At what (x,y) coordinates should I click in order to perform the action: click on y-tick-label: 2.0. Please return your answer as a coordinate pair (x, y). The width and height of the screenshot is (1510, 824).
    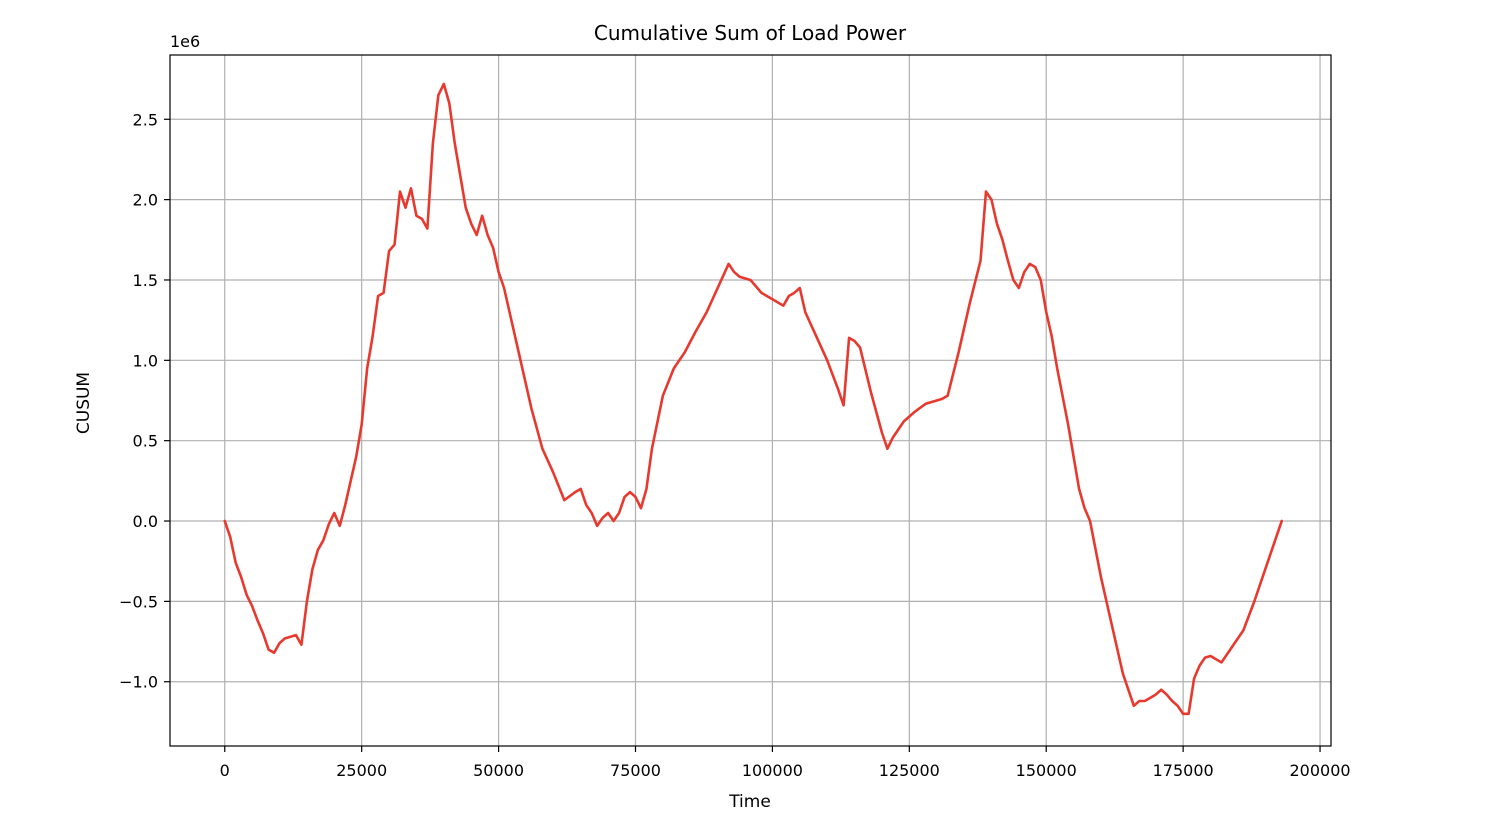
    Looking at the image, I should click on (145, 200).